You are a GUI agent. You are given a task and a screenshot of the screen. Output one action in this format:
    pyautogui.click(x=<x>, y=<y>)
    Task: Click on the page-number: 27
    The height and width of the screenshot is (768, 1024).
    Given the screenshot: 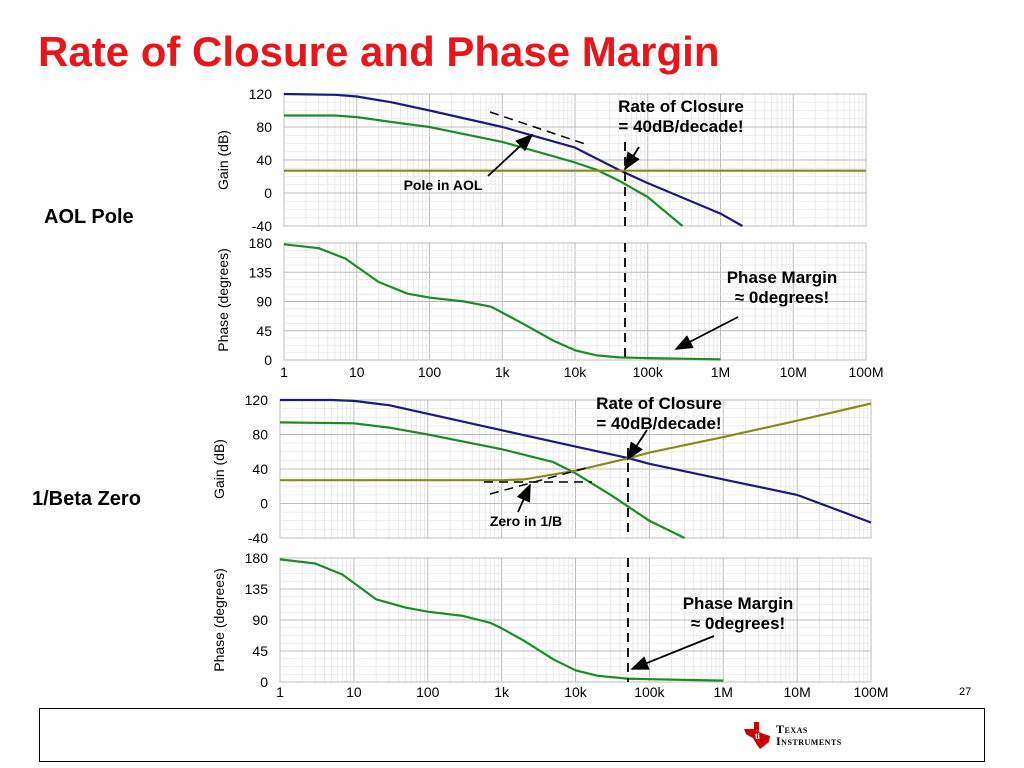 What is the action you would take?
    pyautogui.click(x=965, y=692)
    